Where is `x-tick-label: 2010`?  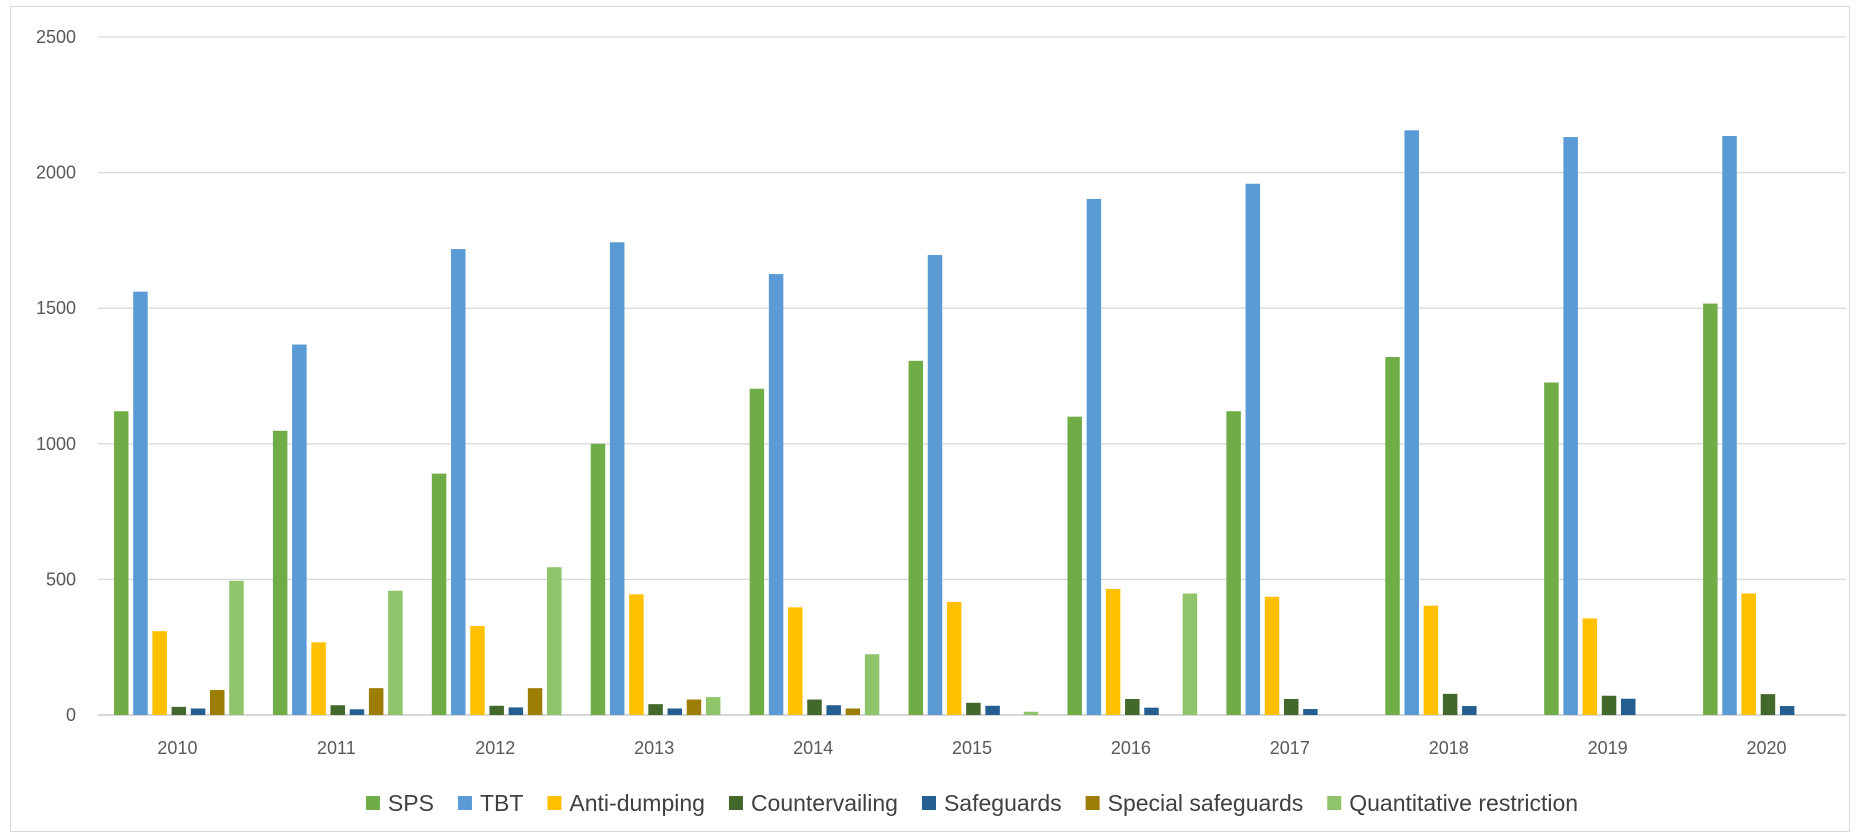
x-tick-label: 2010 is located at coordinates (177, 748).